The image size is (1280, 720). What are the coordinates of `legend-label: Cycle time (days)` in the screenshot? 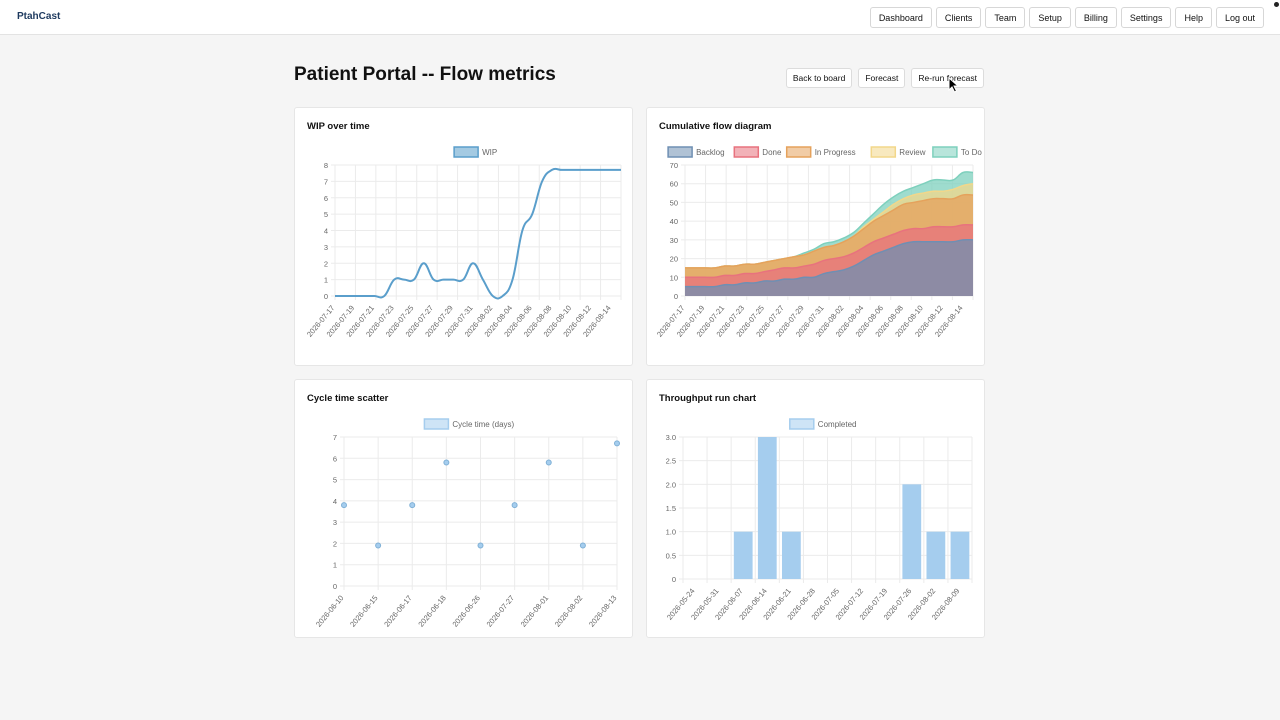 It's located at (483, 424).